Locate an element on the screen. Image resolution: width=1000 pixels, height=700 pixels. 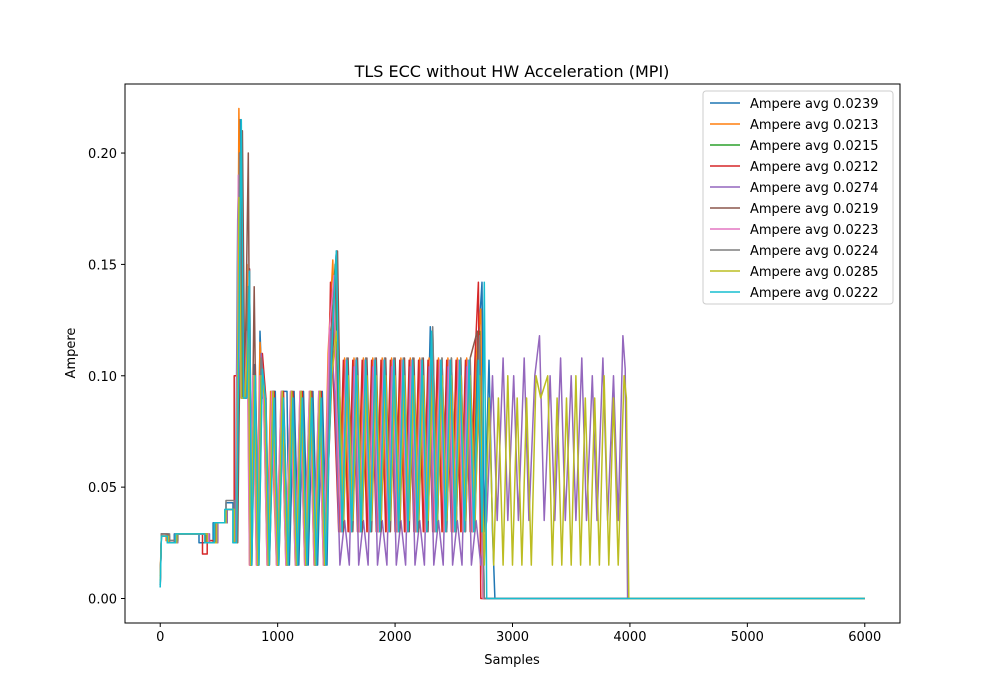
x-axis: 0 1000 2000 3000 4000 5000 6000 is located at coordinates (518, 634).